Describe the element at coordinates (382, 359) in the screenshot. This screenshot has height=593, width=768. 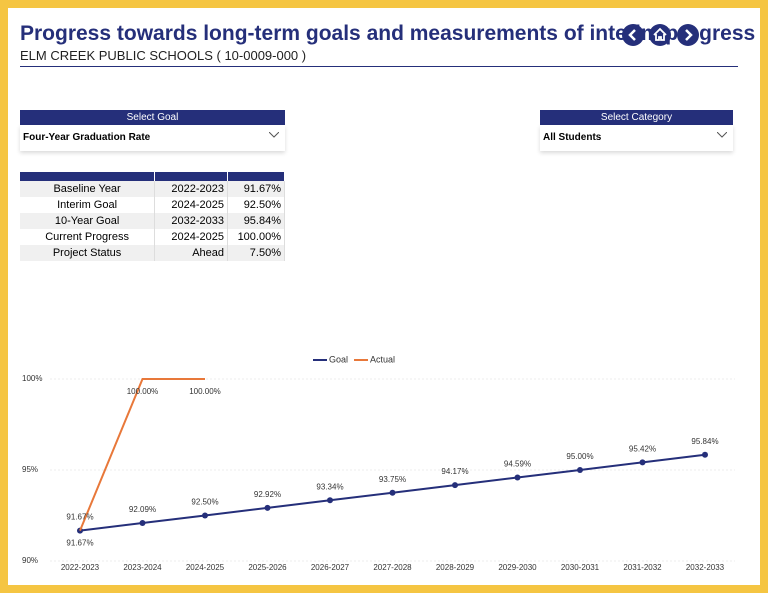
I see `legend-label: Actual` at that location.